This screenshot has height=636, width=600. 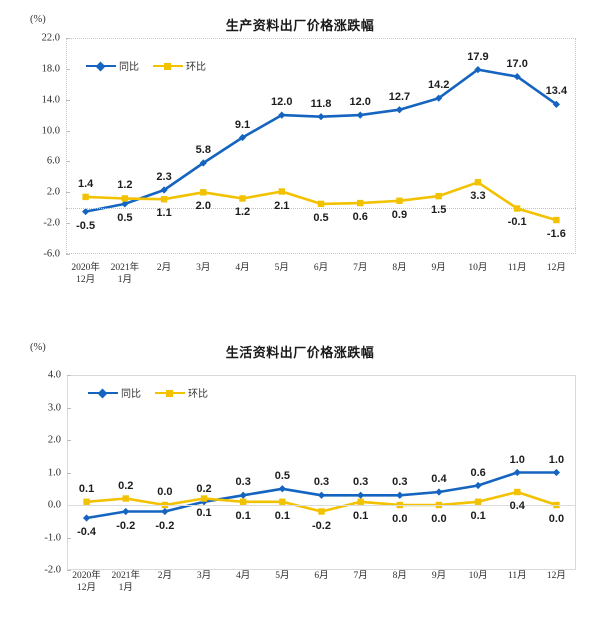 What do you see at coordinates (168, 66) in the screenshot?
I see `legend-line-mom-icon` at bounding box center [168, 66].